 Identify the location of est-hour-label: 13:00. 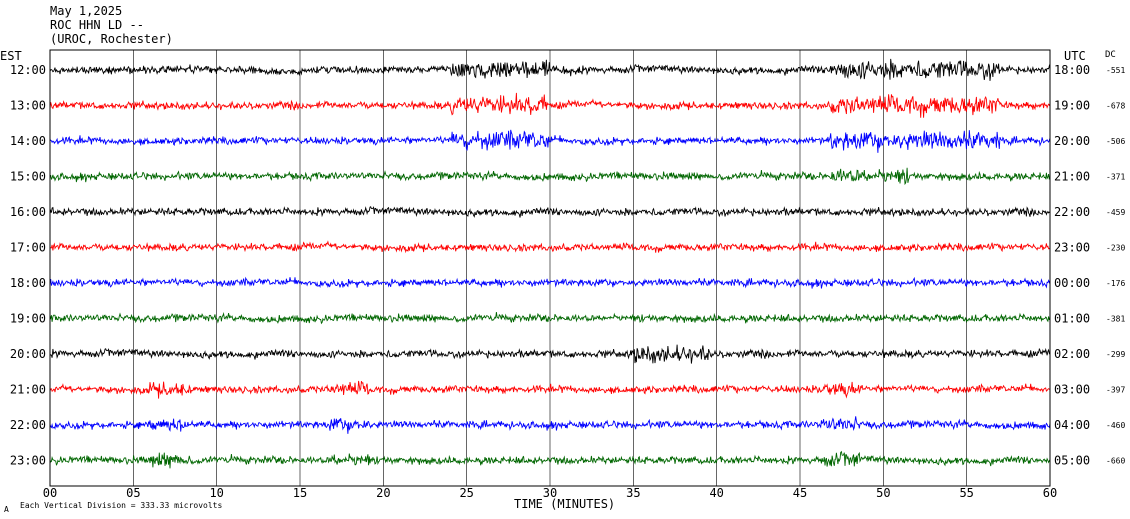
(28, 106).